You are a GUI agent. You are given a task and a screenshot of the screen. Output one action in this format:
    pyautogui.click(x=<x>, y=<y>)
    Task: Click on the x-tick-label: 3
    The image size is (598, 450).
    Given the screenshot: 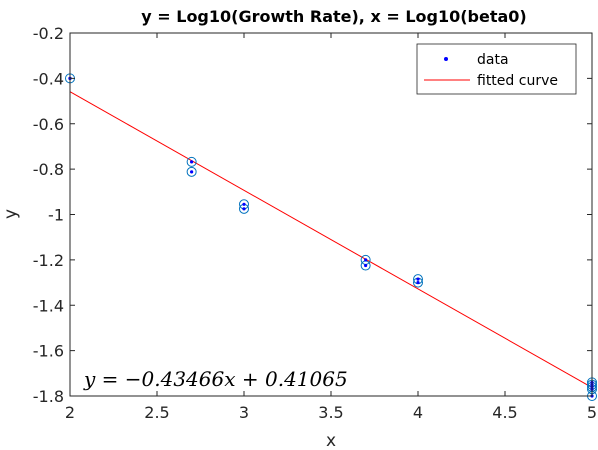 What is the action you would take?
    pyautogui.click(x=244, y=412)
    